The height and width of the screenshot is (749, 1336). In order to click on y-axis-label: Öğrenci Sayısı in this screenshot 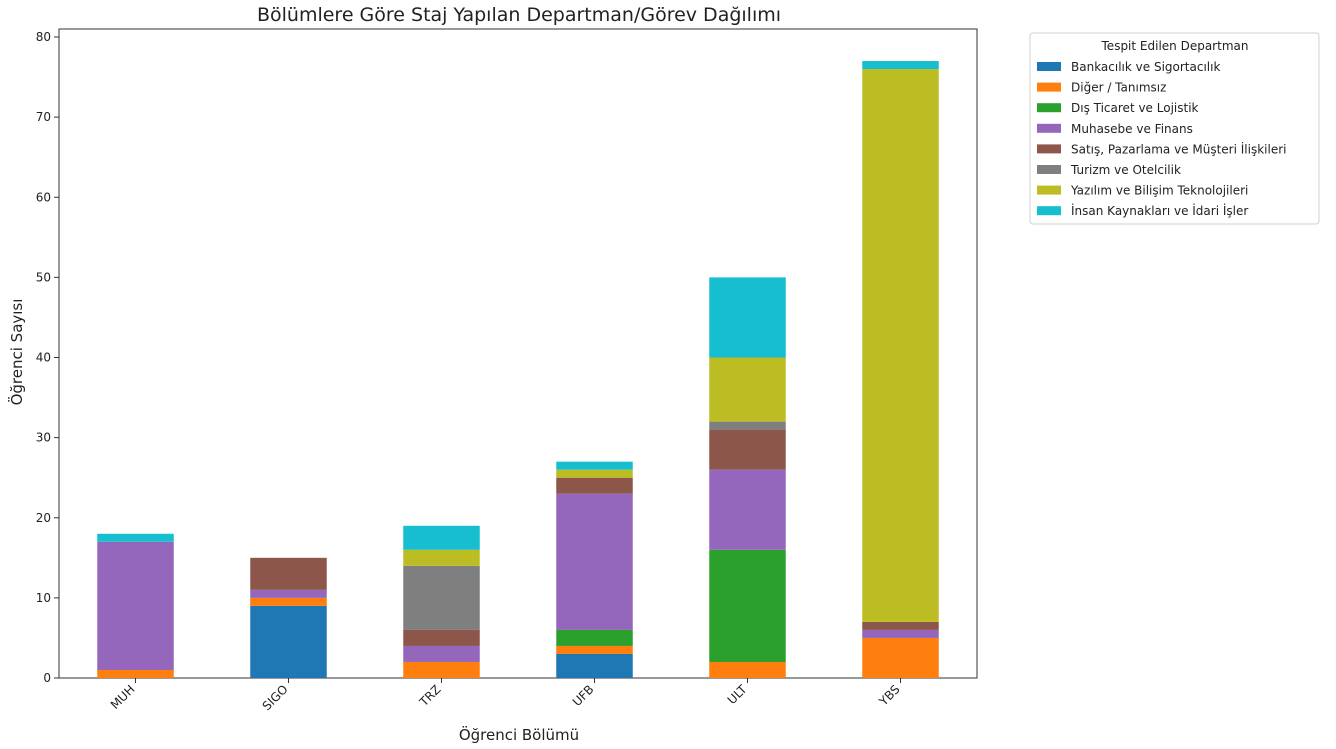, I will do `click(16, 352)`.